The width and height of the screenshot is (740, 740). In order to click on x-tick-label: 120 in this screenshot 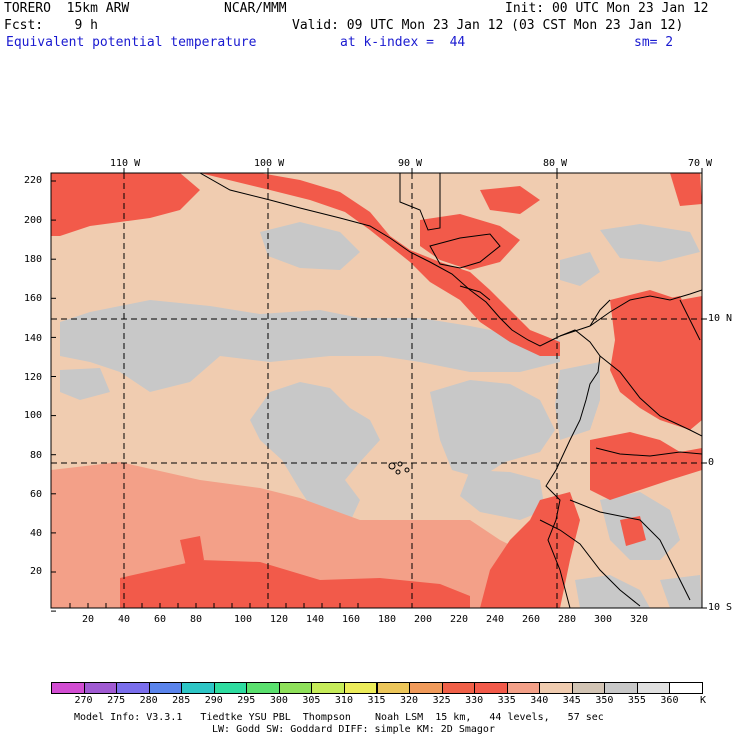, I will do `click(279, 619)`.